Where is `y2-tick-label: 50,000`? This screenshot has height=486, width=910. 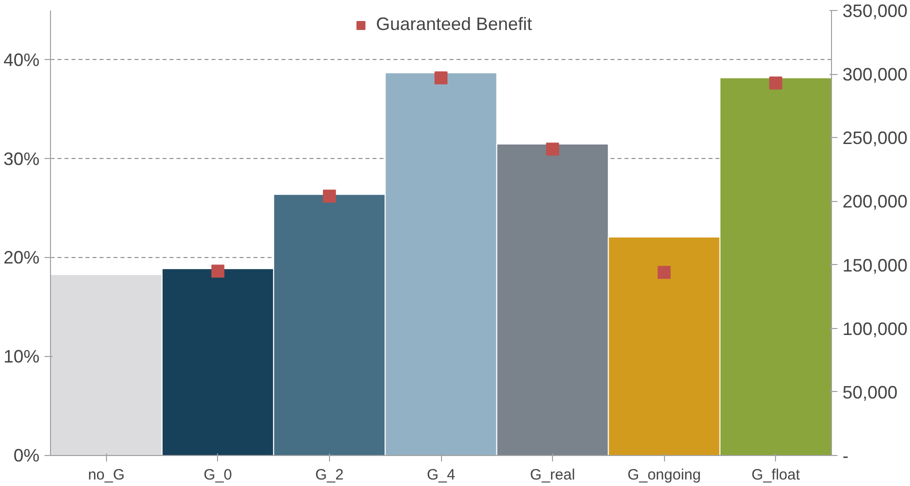
y2-tick-label: 50,000 is located at coordinates (870, 392).